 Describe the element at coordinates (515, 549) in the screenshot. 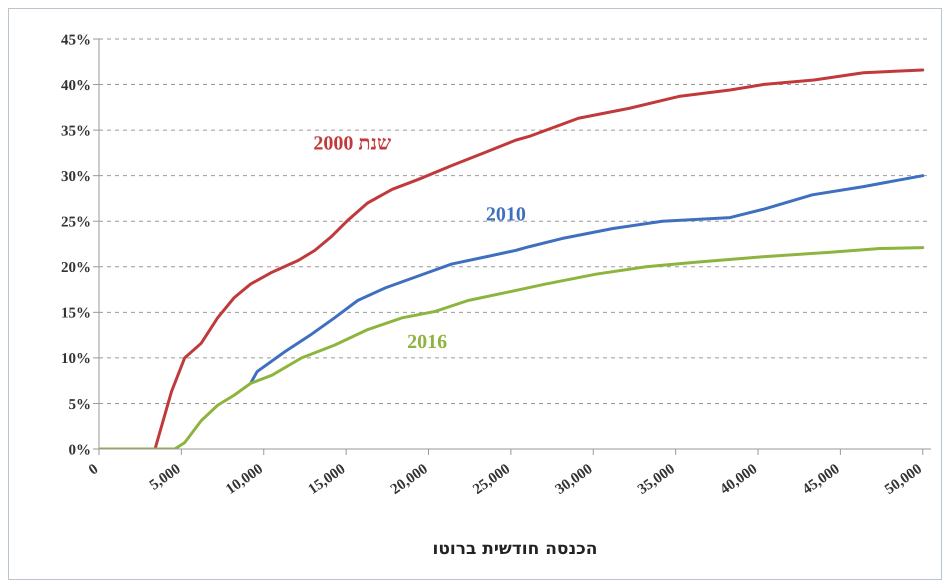

I see `x-axis-title: הכנסה חודשית ברוטו` at that location.